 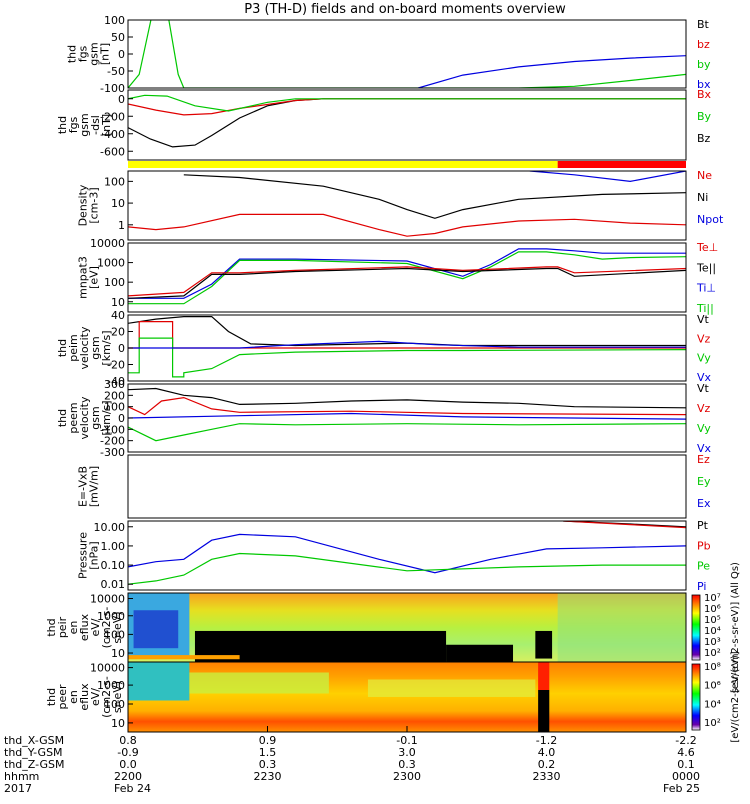 What do you see at coordinates (73, 348) in the screenshot?
I see `y-axis-label: peim` at bounding box center [73, 348].